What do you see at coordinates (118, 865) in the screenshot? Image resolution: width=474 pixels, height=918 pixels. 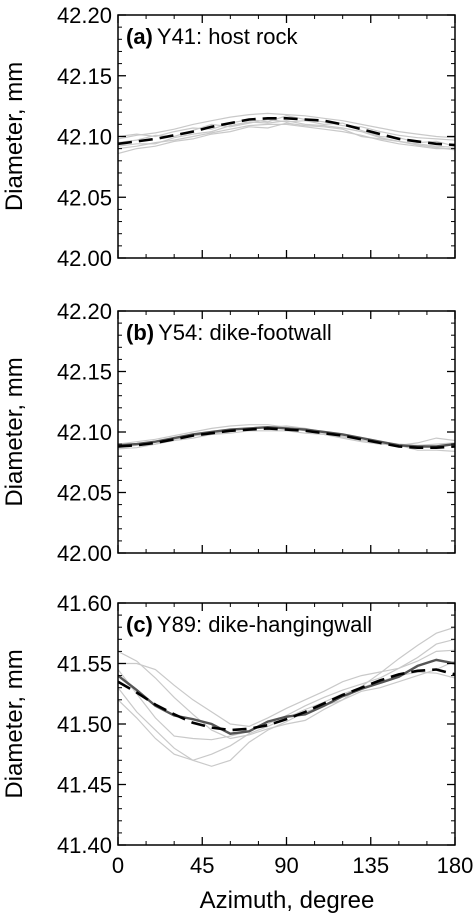 I see `x-tick-label: 0` at bounding box center [118, 865].